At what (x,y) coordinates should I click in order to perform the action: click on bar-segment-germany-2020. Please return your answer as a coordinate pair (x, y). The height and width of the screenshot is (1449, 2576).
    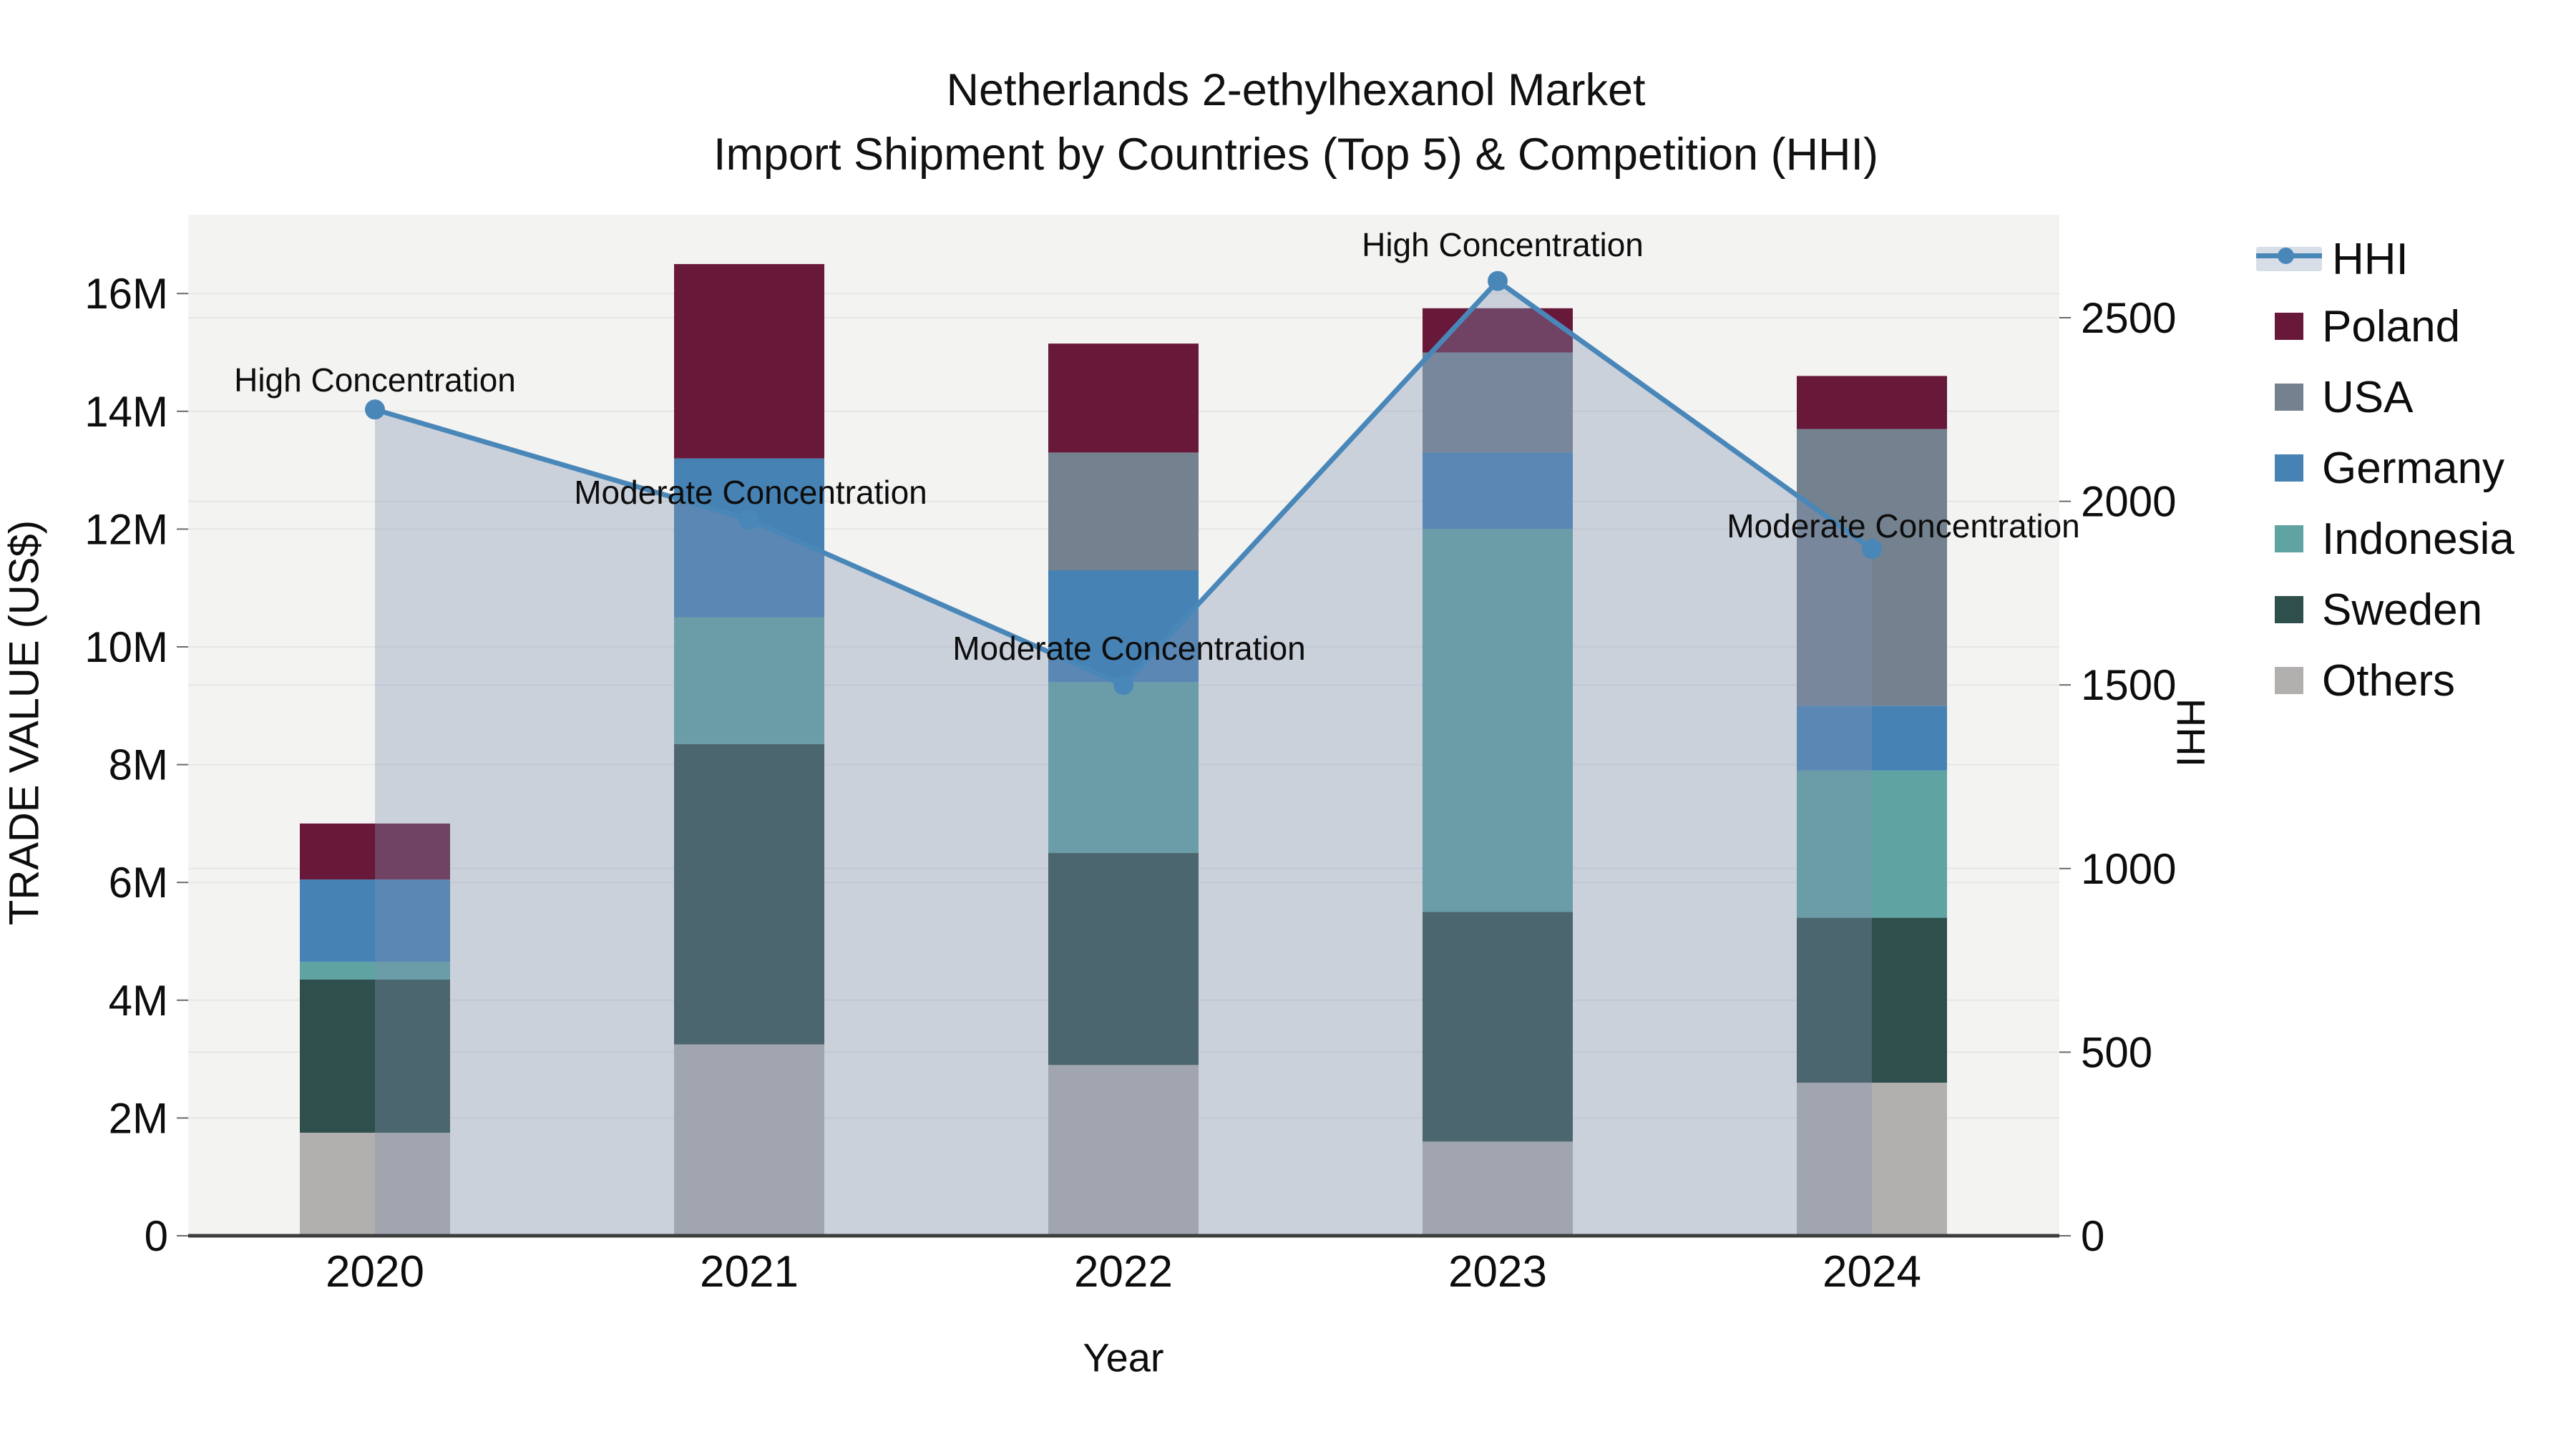
    Looking at the image, I should click on (375, 920).